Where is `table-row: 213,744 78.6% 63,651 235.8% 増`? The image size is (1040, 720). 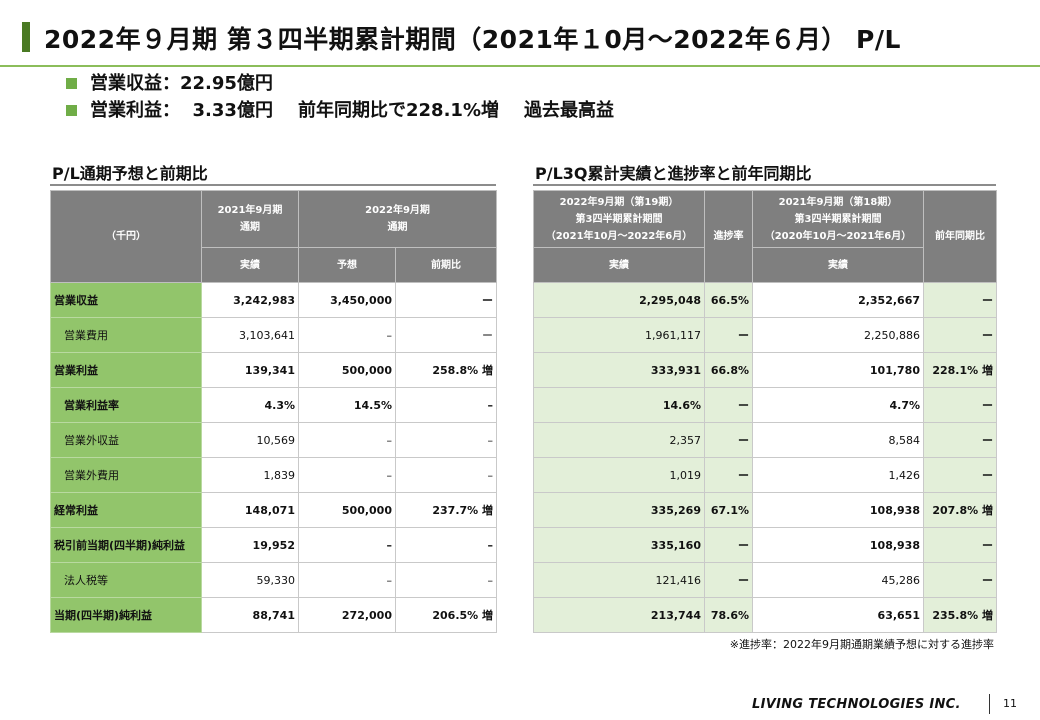 table-row: 213,744 78.6% 63,651 235.8% 増 is located at coordinates (765, 615).